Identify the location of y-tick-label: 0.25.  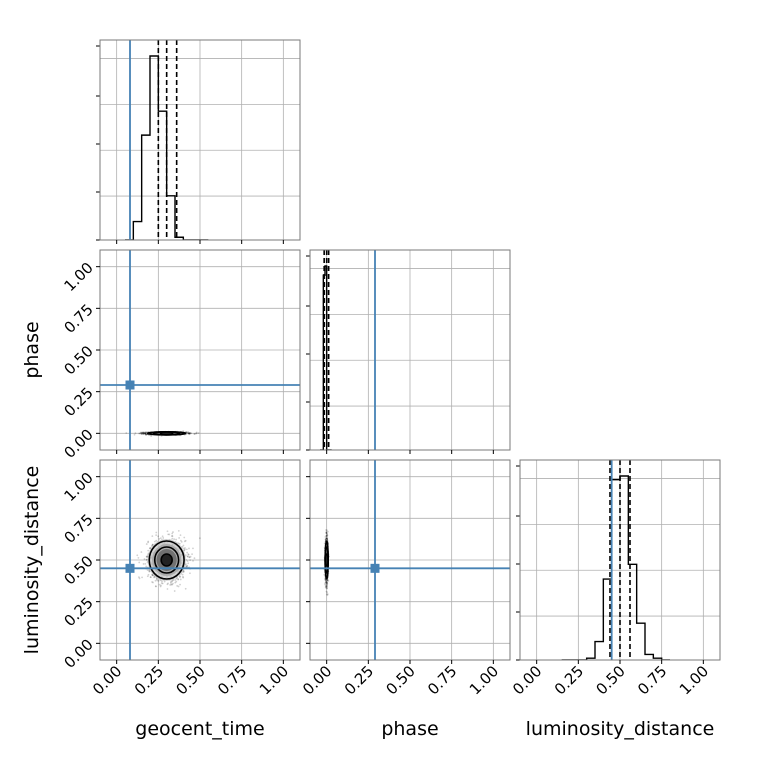
(78, 612).